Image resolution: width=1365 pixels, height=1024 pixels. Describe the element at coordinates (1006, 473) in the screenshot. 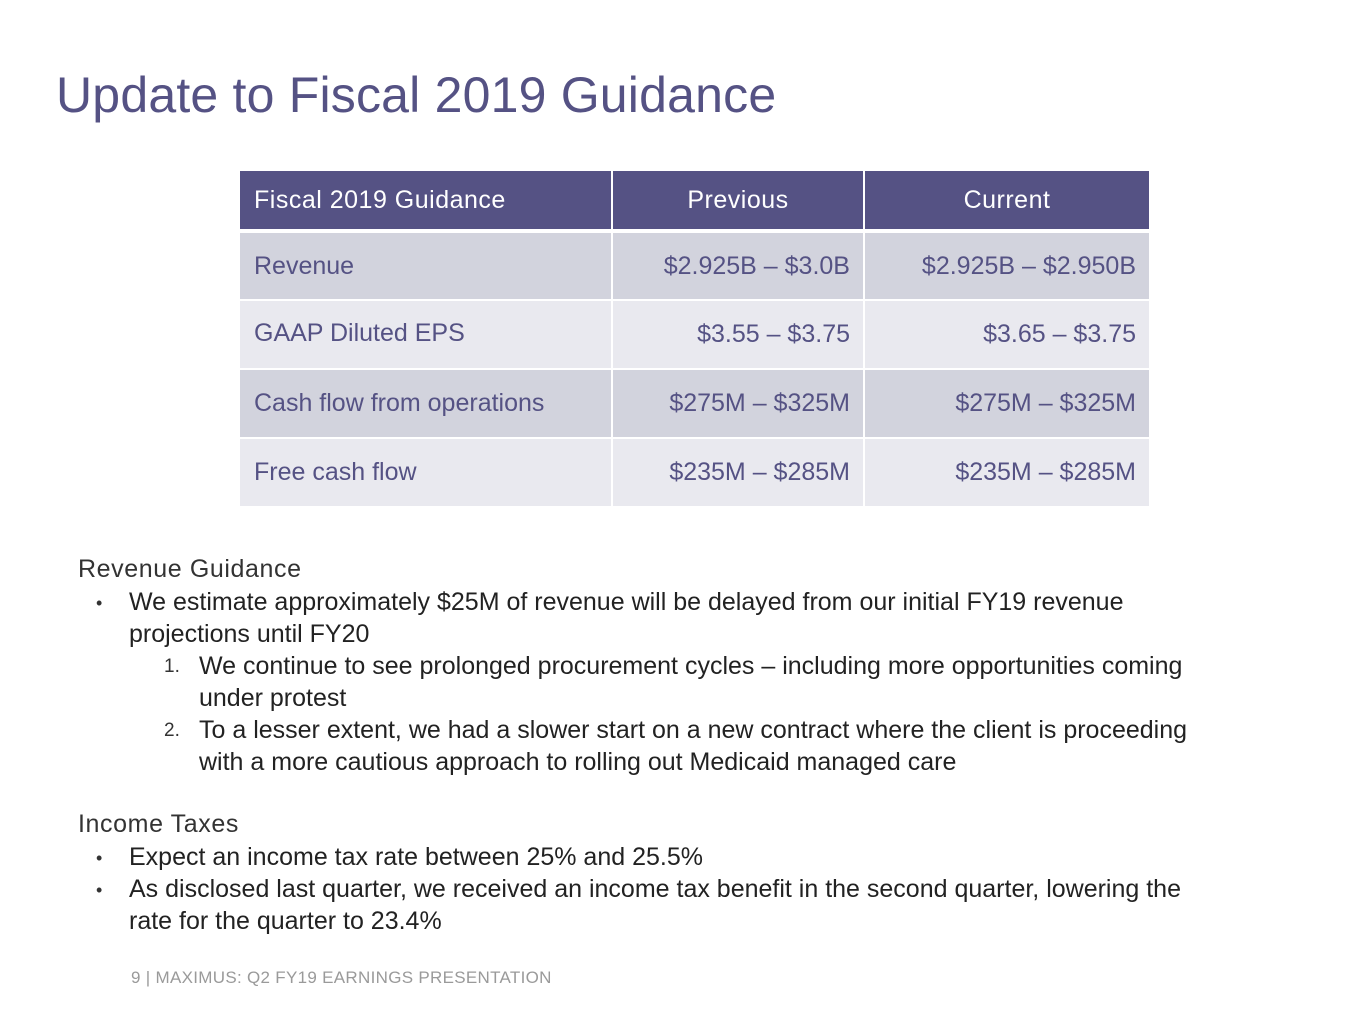

I see `row-current: $235M – $285M` at that location.